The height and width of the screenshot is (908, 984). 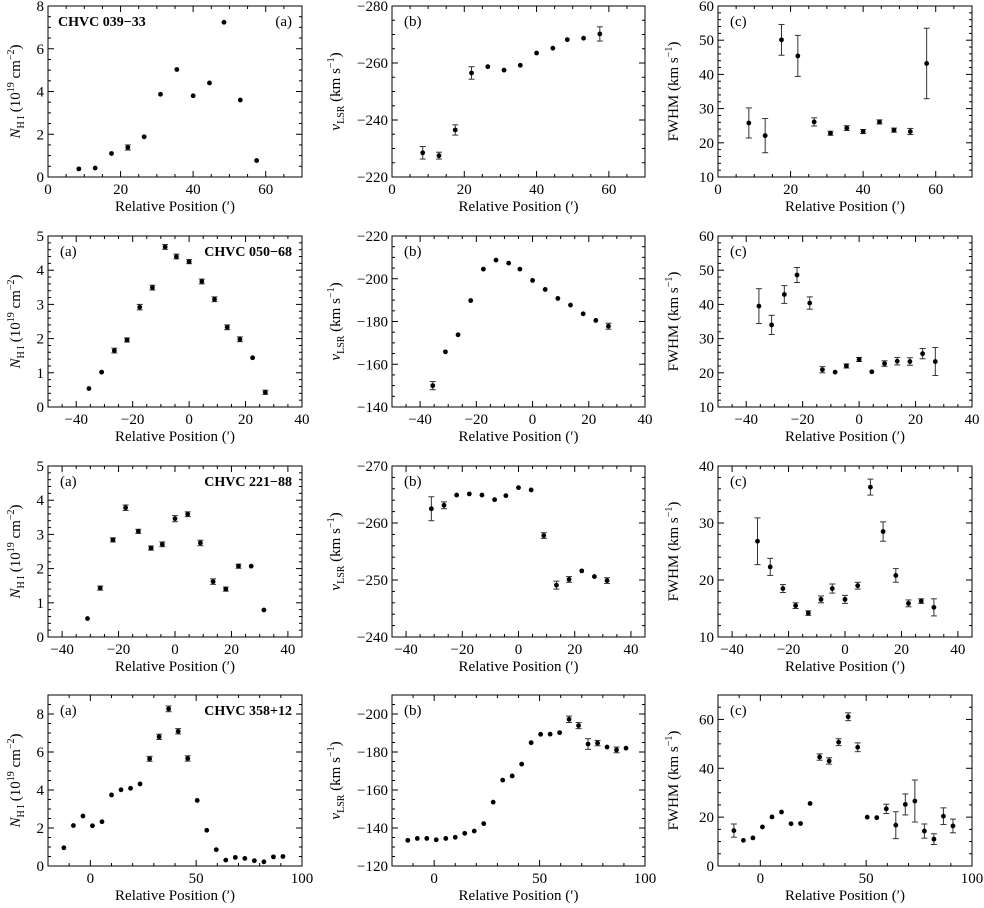 I want to click on panel-tag: (c), so click(x=738, y=252).